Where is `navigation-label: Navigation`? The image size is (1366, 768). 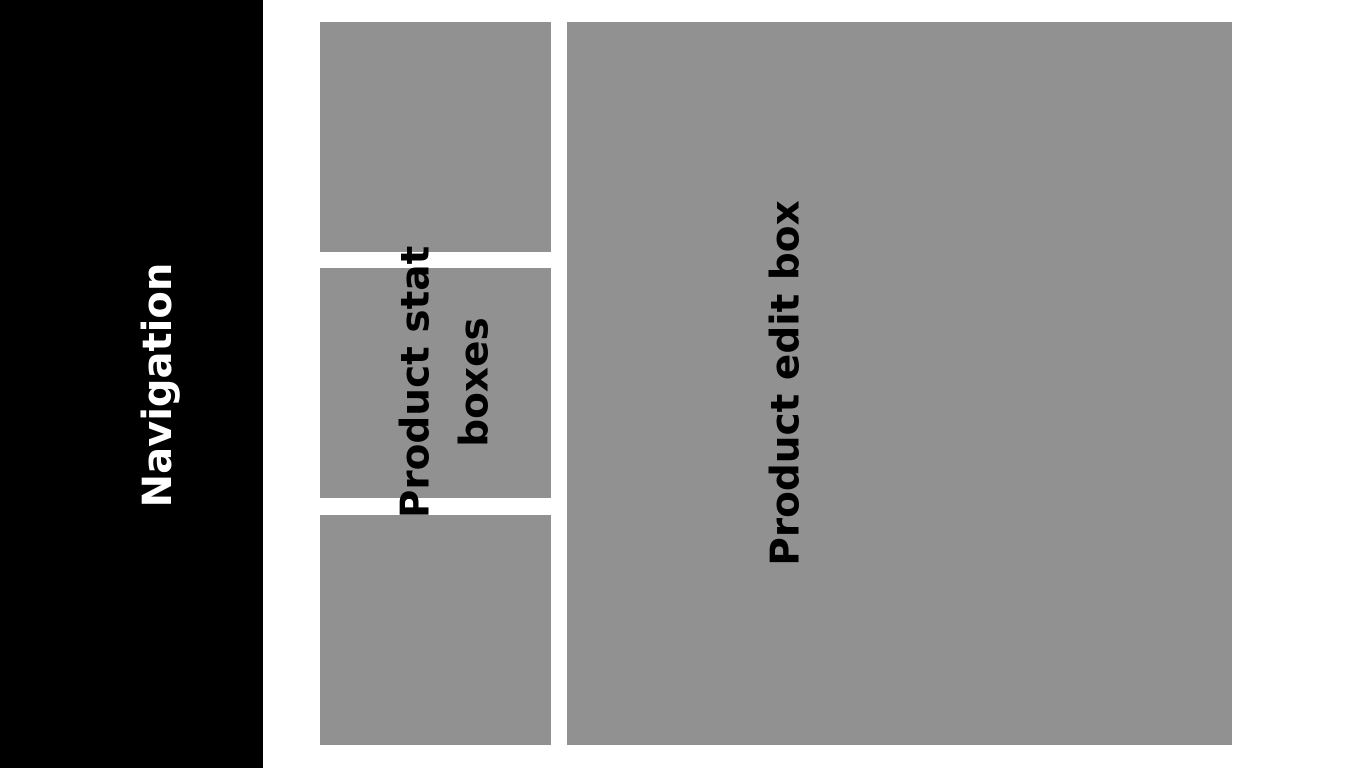 navigation-label: Navigation is located at coordinates (158, 385).